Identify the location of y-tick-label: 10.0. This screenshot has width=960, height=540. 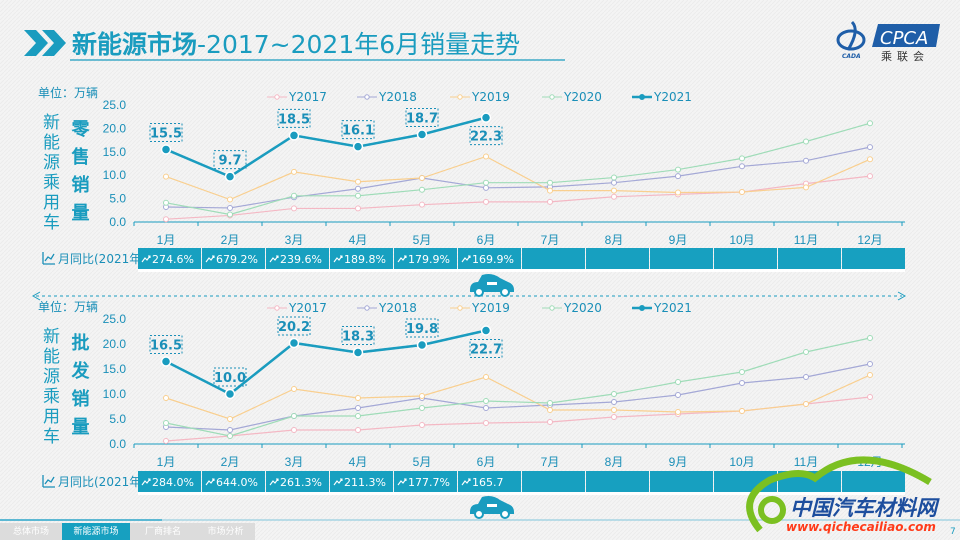
(115, 394).